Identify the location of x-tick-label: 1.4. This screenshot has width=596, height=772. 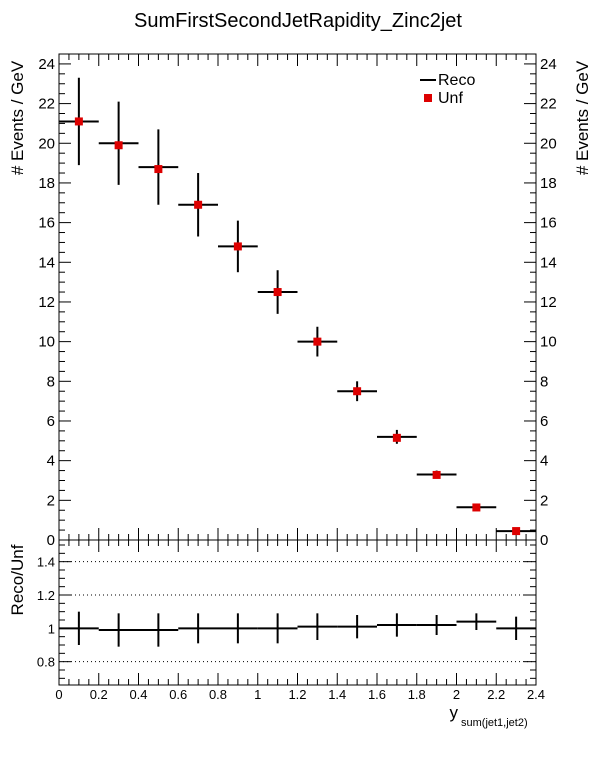
(337, 694).